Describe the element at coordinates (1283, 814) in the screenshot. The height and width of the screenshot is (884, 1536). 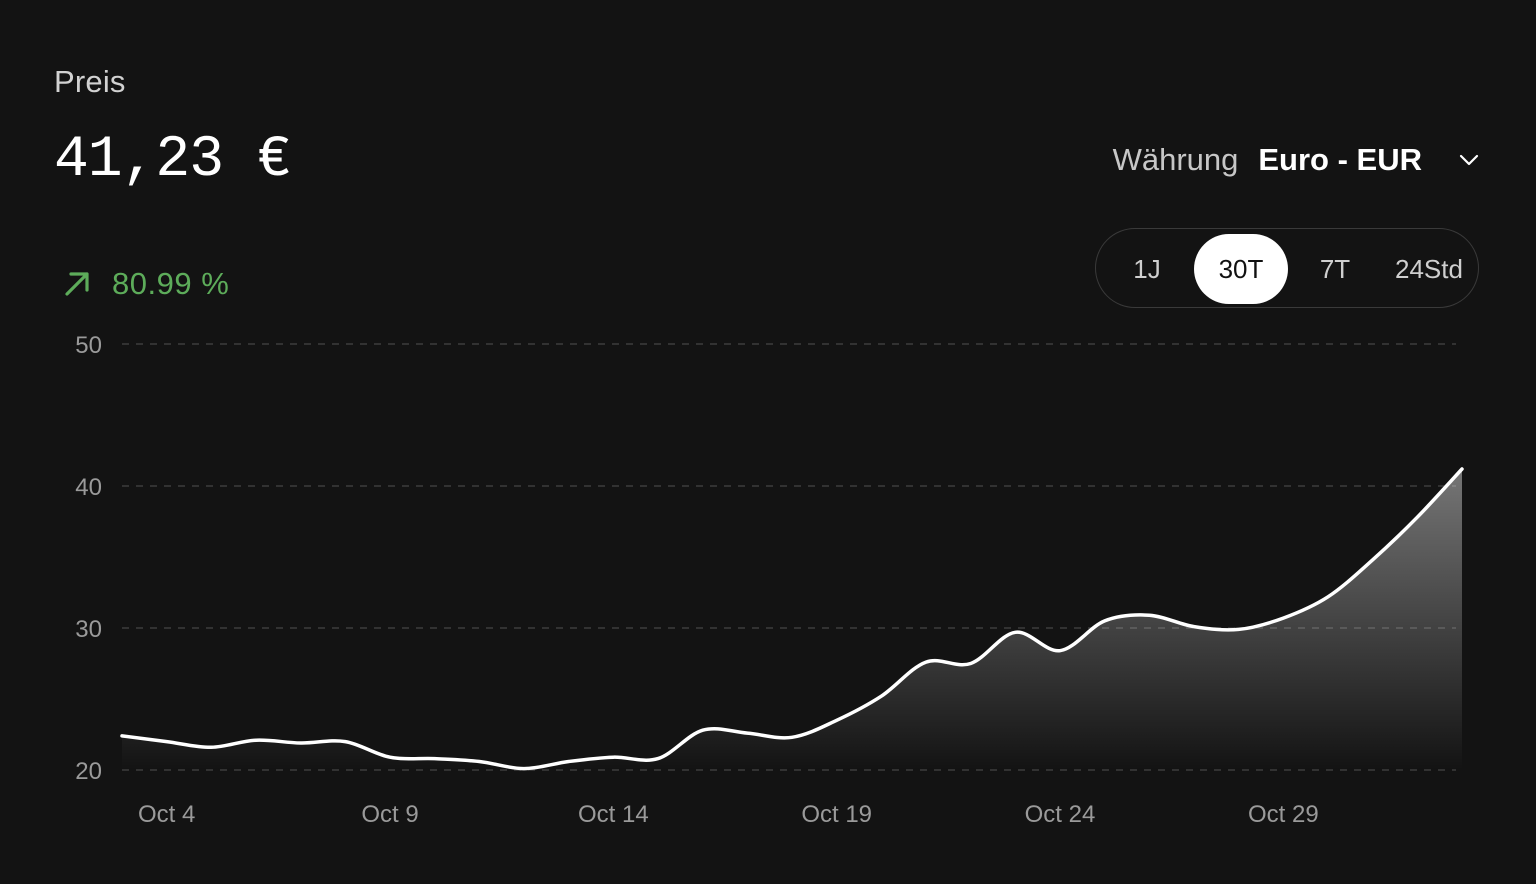
I see `x-tick-label: Oct 29` at that location.